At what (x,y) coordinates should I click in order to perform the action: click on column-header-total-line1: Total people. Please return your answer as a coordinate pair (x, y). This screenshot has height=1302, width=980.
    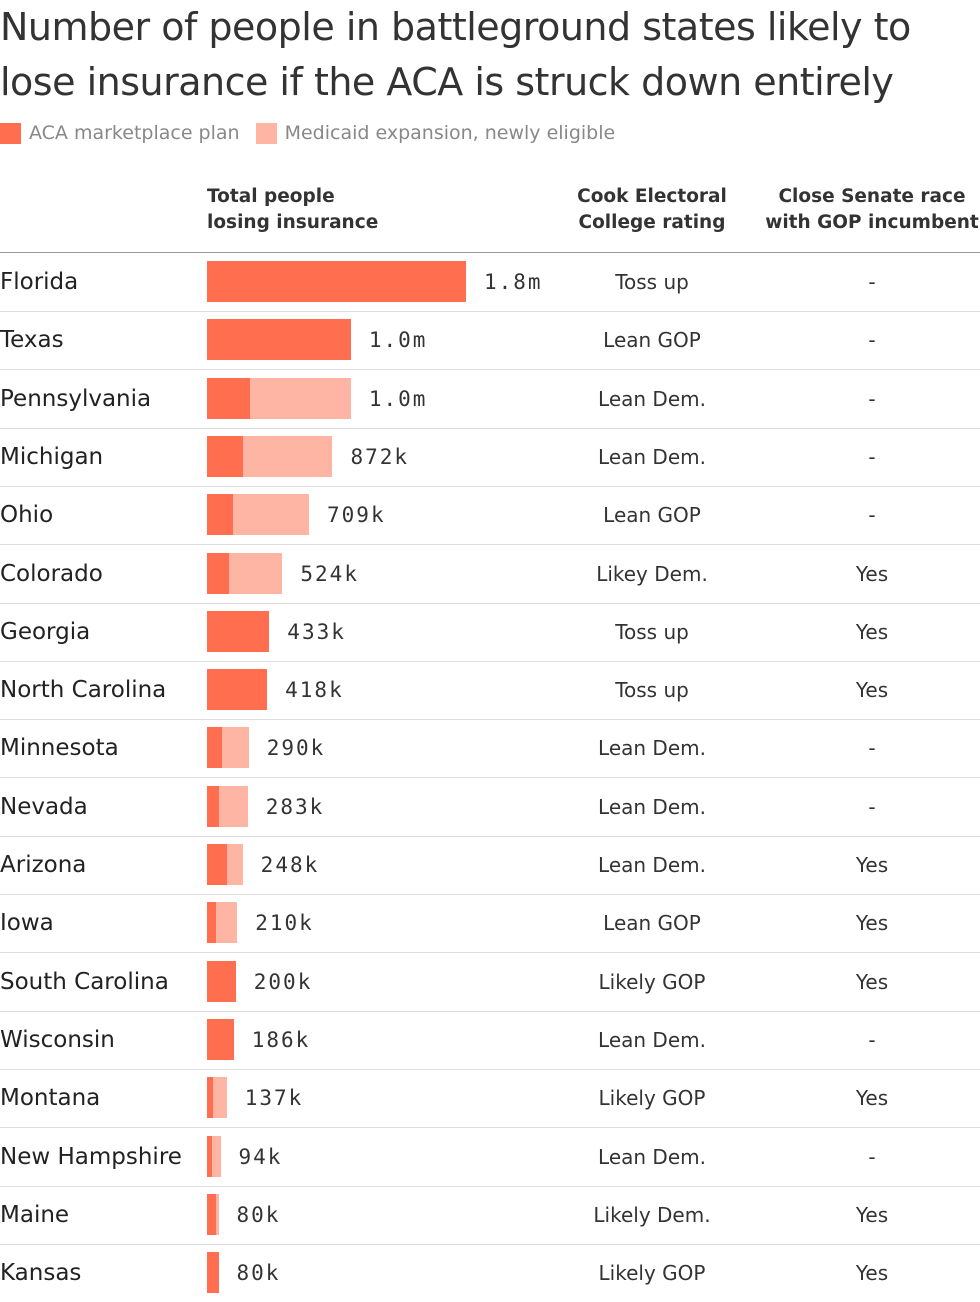
    Looking at the image, I should click on (271, 196).